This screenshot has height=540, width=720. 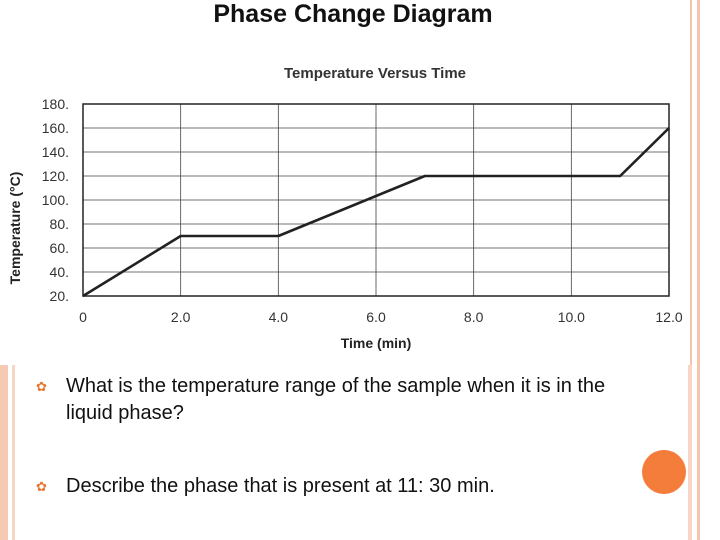 I want to click on y-tick-label: 60., so click(x=59, y=248).